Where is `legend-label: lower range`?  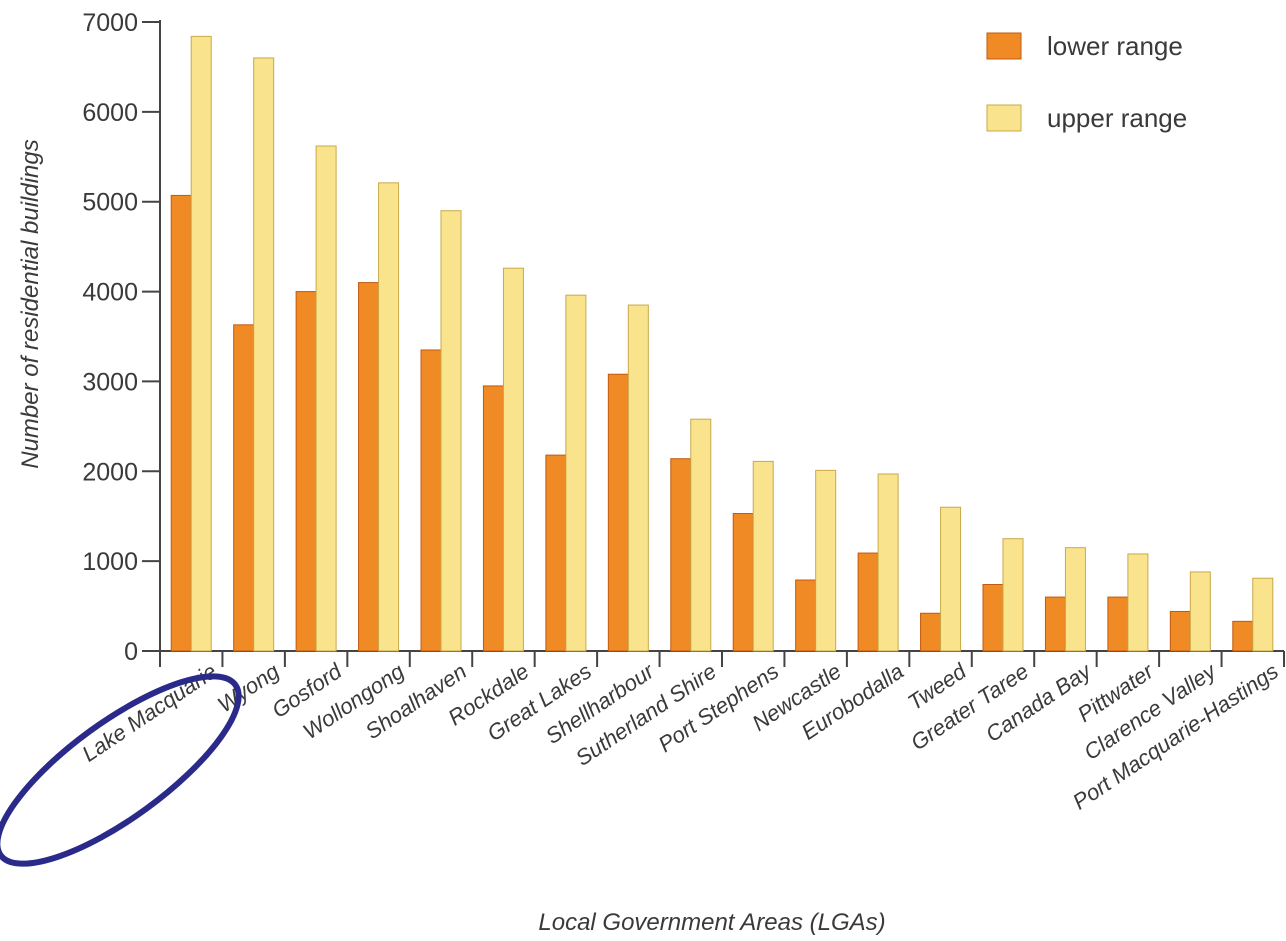 legend-label: lower range is located at coordinates (1115, 46).